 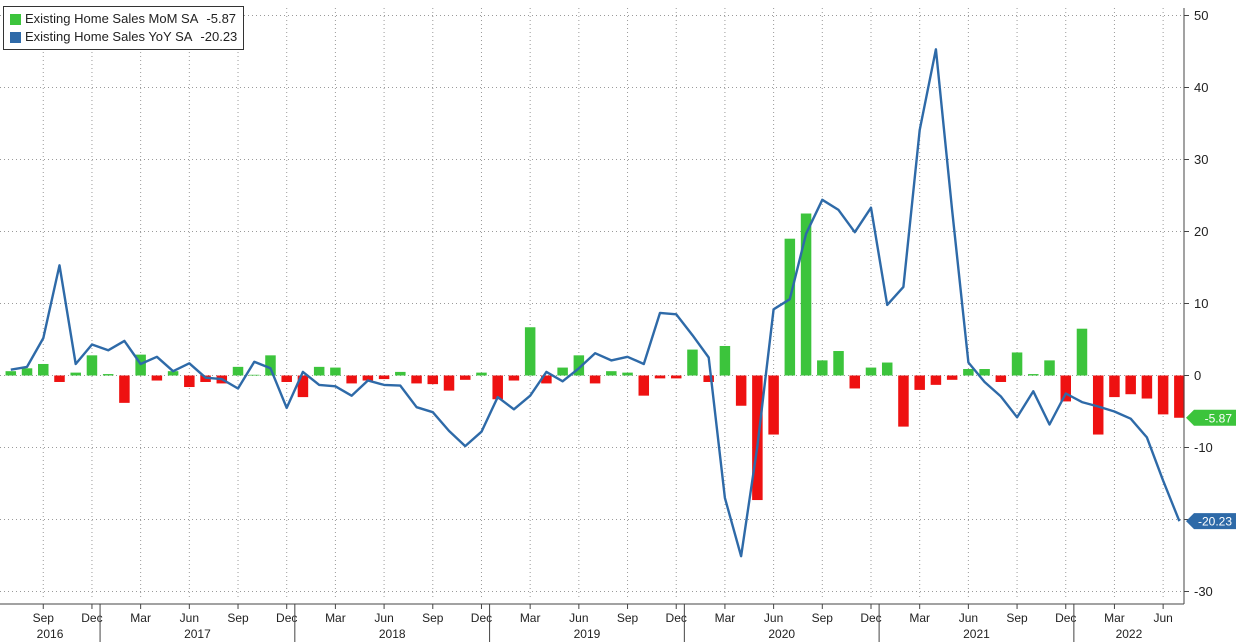 I want to click on y-tick-label: 0, so click(x=1197, y=375).